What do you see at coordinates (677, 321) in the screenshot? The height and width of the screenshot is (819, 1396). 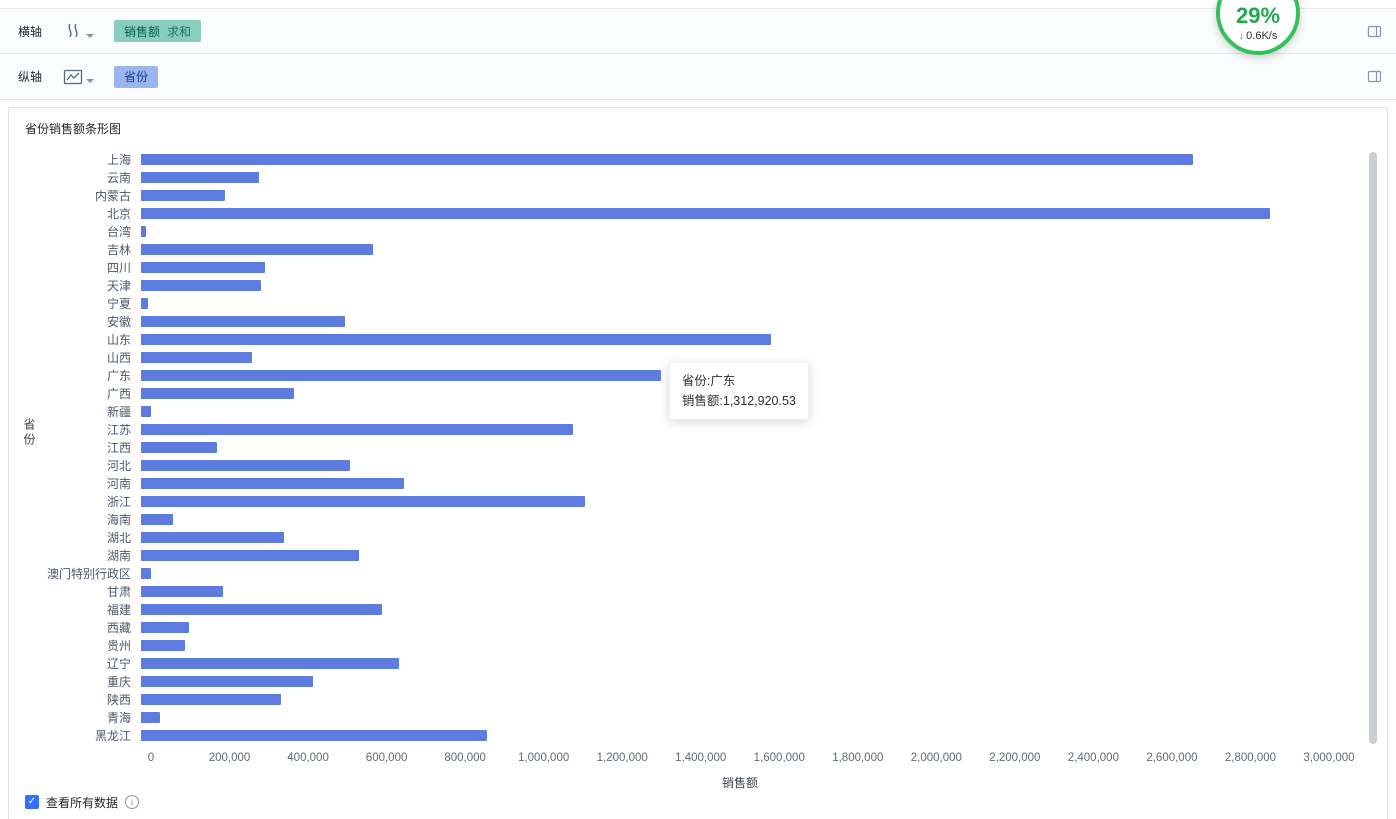 I see `bar-row: 安徽` at bounding box center [677, 321].